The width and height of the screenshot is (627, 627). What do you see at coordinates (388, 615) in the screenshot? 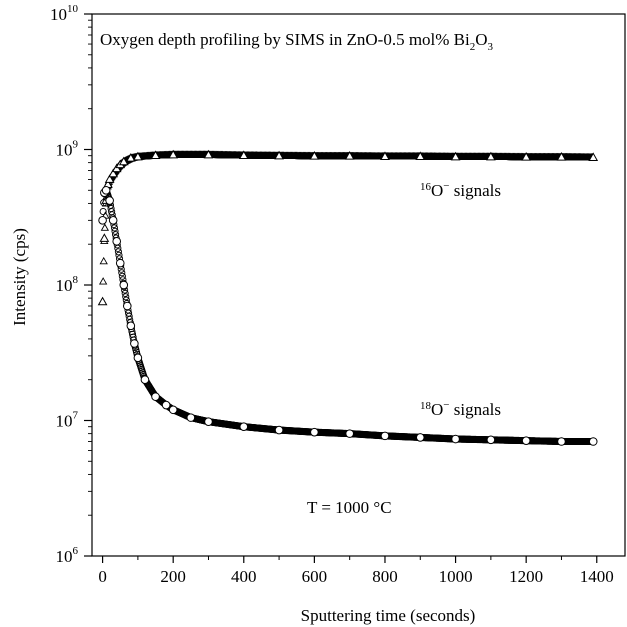
I see `x-axis-title: Sputtering time (seconds)` at bounding box center [388, 615].